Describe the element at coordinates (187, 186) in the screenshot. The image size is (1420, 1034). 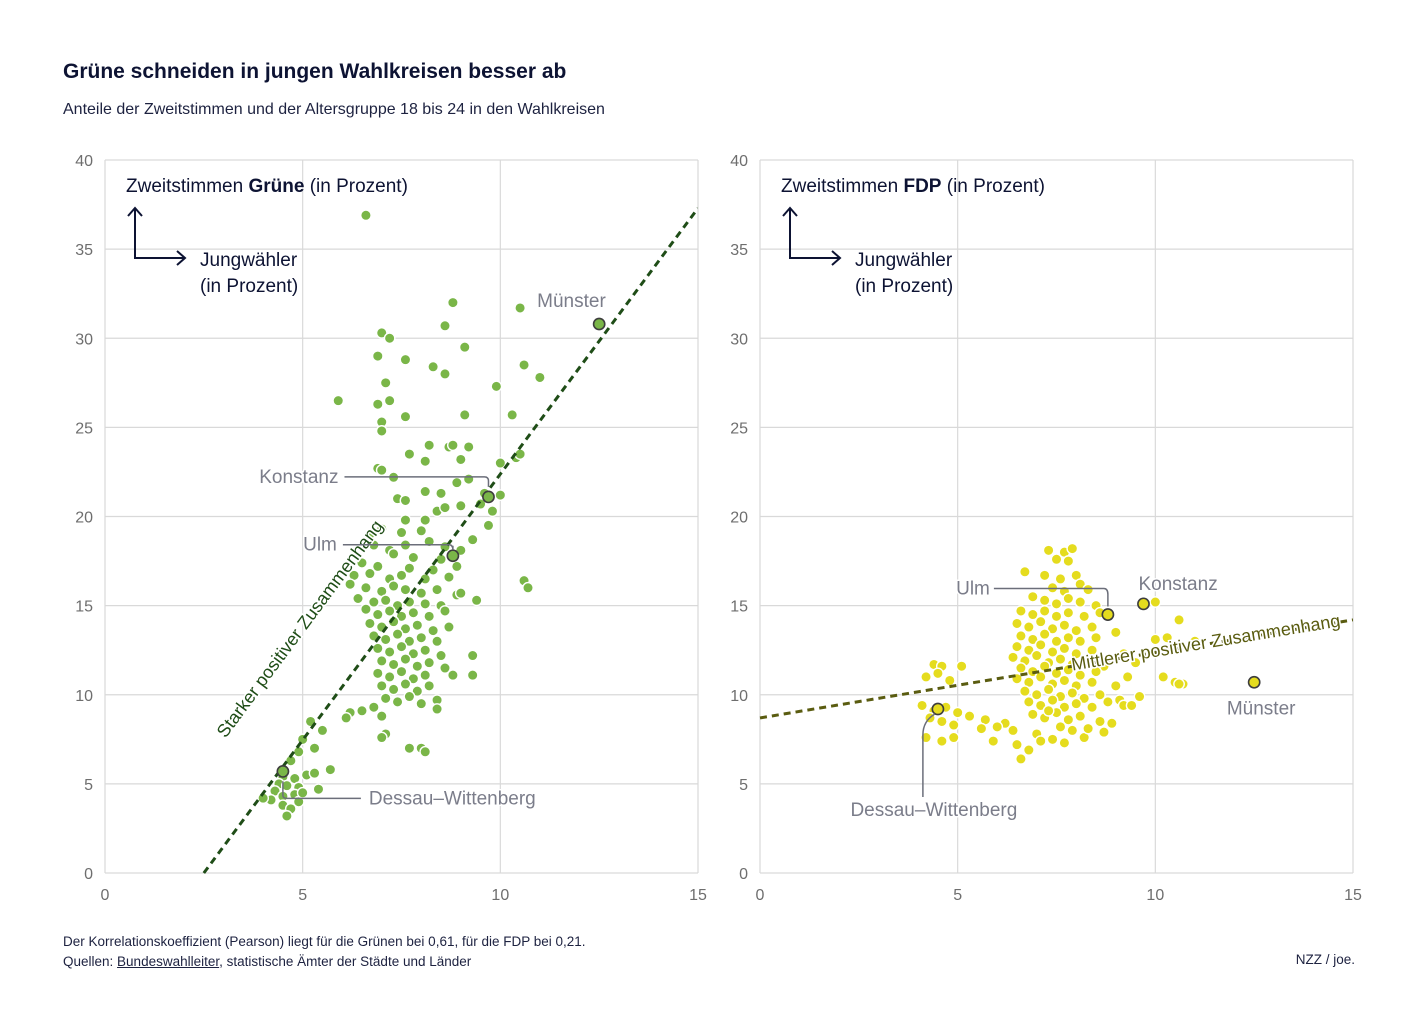
I see `y-axis-title-prefix: Zweitstimmen` at that location.